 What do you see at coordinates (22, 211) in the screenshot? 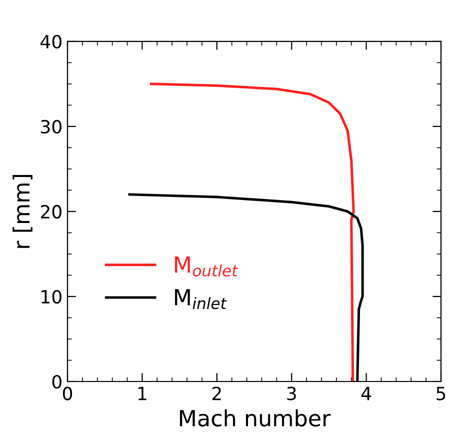
I see `y-axis-title: r [mm]` at bounding box center [22, 211].